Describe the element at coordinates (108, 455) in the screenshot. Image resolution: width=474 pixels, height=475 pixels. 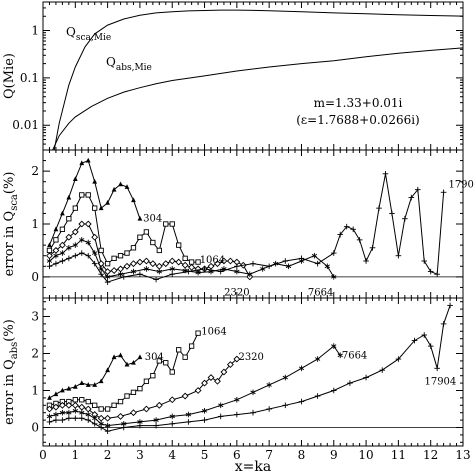
I see `x-tick-label: 2` at that location.